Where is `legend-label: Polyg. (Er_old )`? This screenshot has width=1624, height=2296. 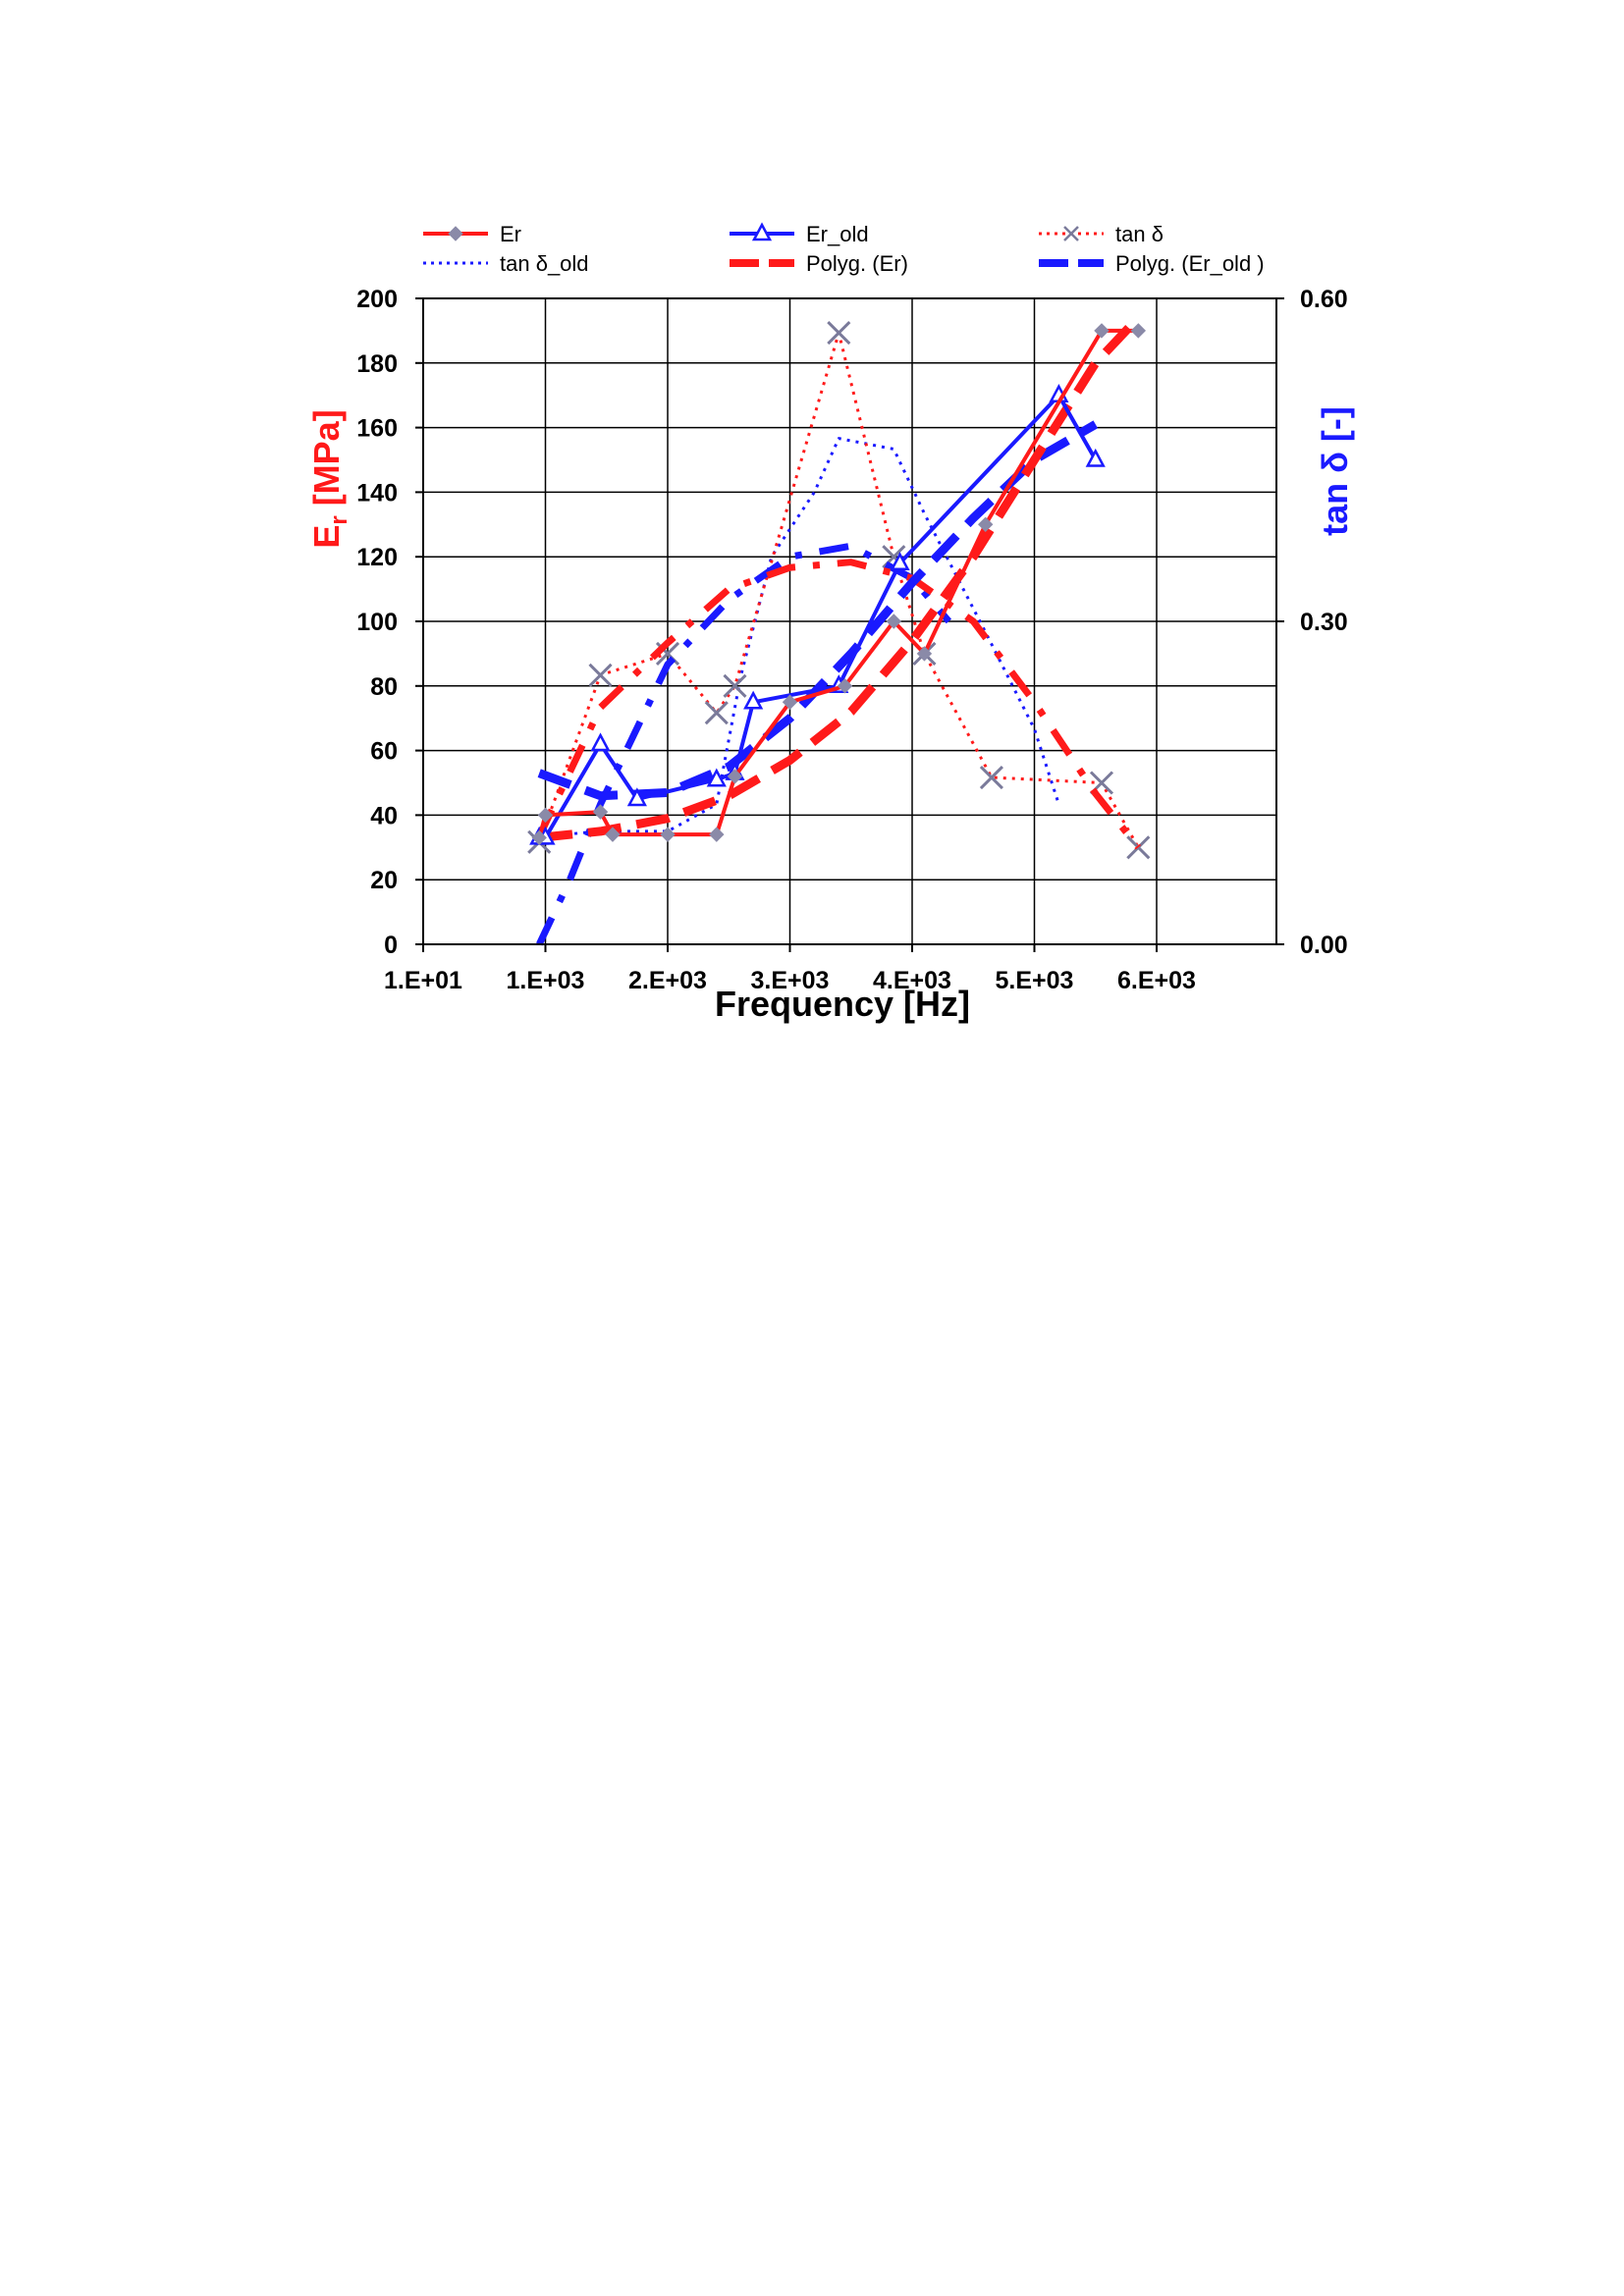 legend-label: Polyg. (Er_old ) is located at coordinates (1190, 263).